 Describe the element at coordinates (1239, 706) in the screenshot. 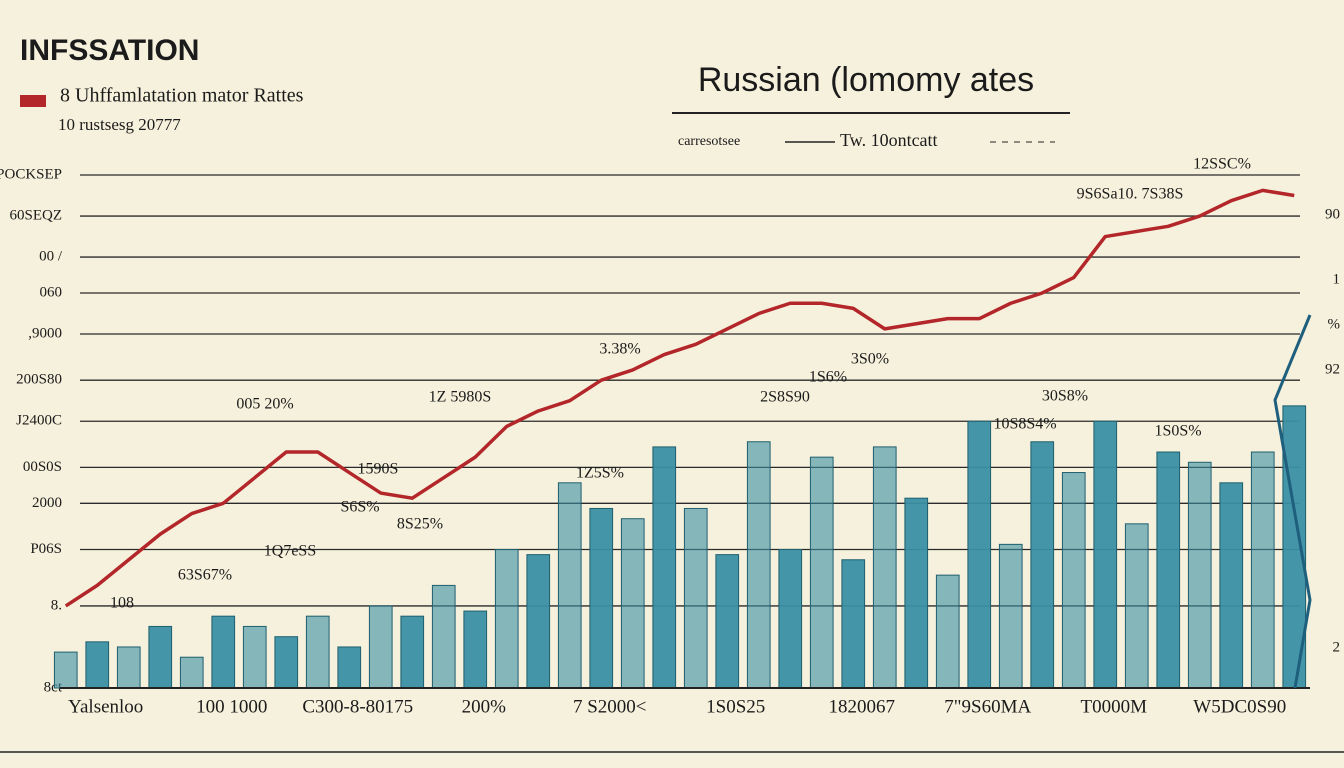

I see `x-tick-label: W5DC0S90` at that location.